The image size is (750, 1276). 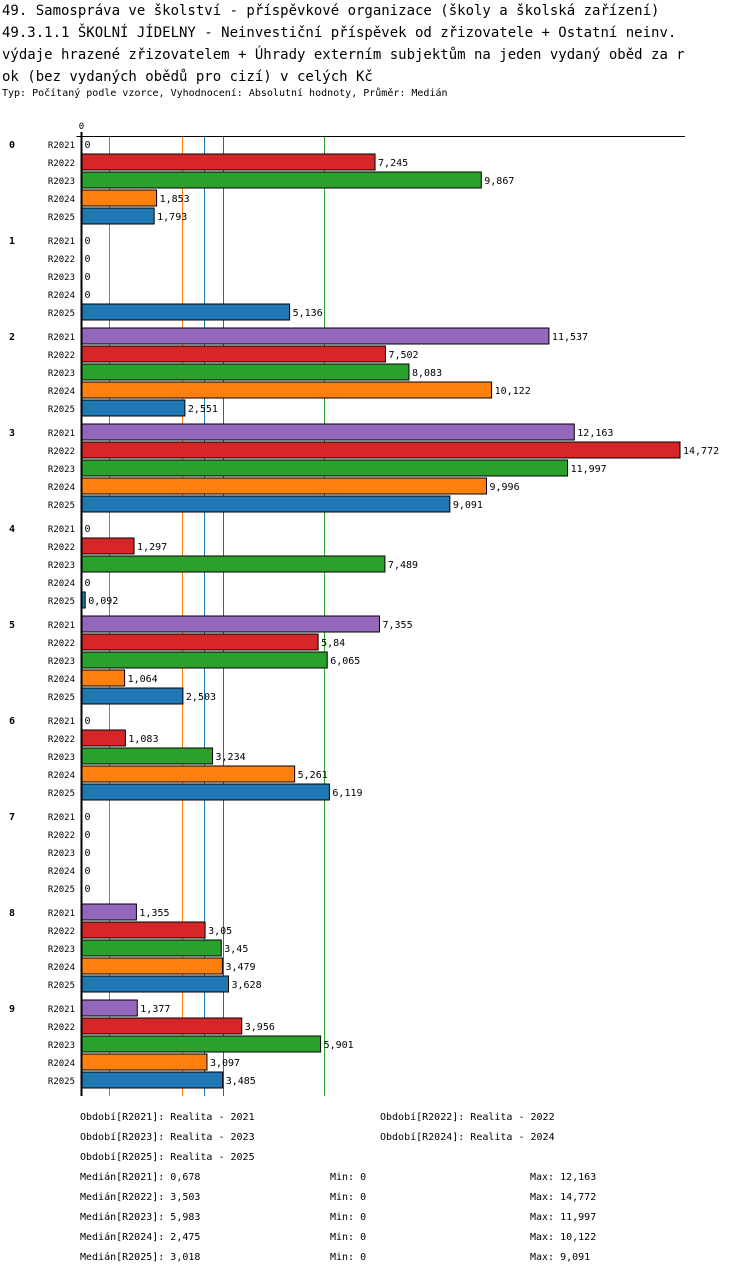 I want to click on data-label: 3,479, so click(x=240, y=967).